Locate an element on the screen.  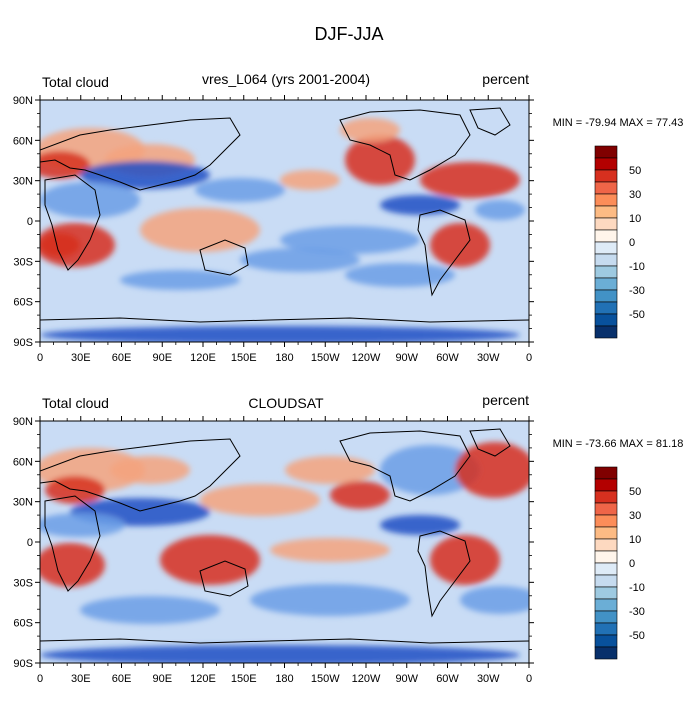
panel-1-colorbar-label: 0 is located at coordinates (632, 243).